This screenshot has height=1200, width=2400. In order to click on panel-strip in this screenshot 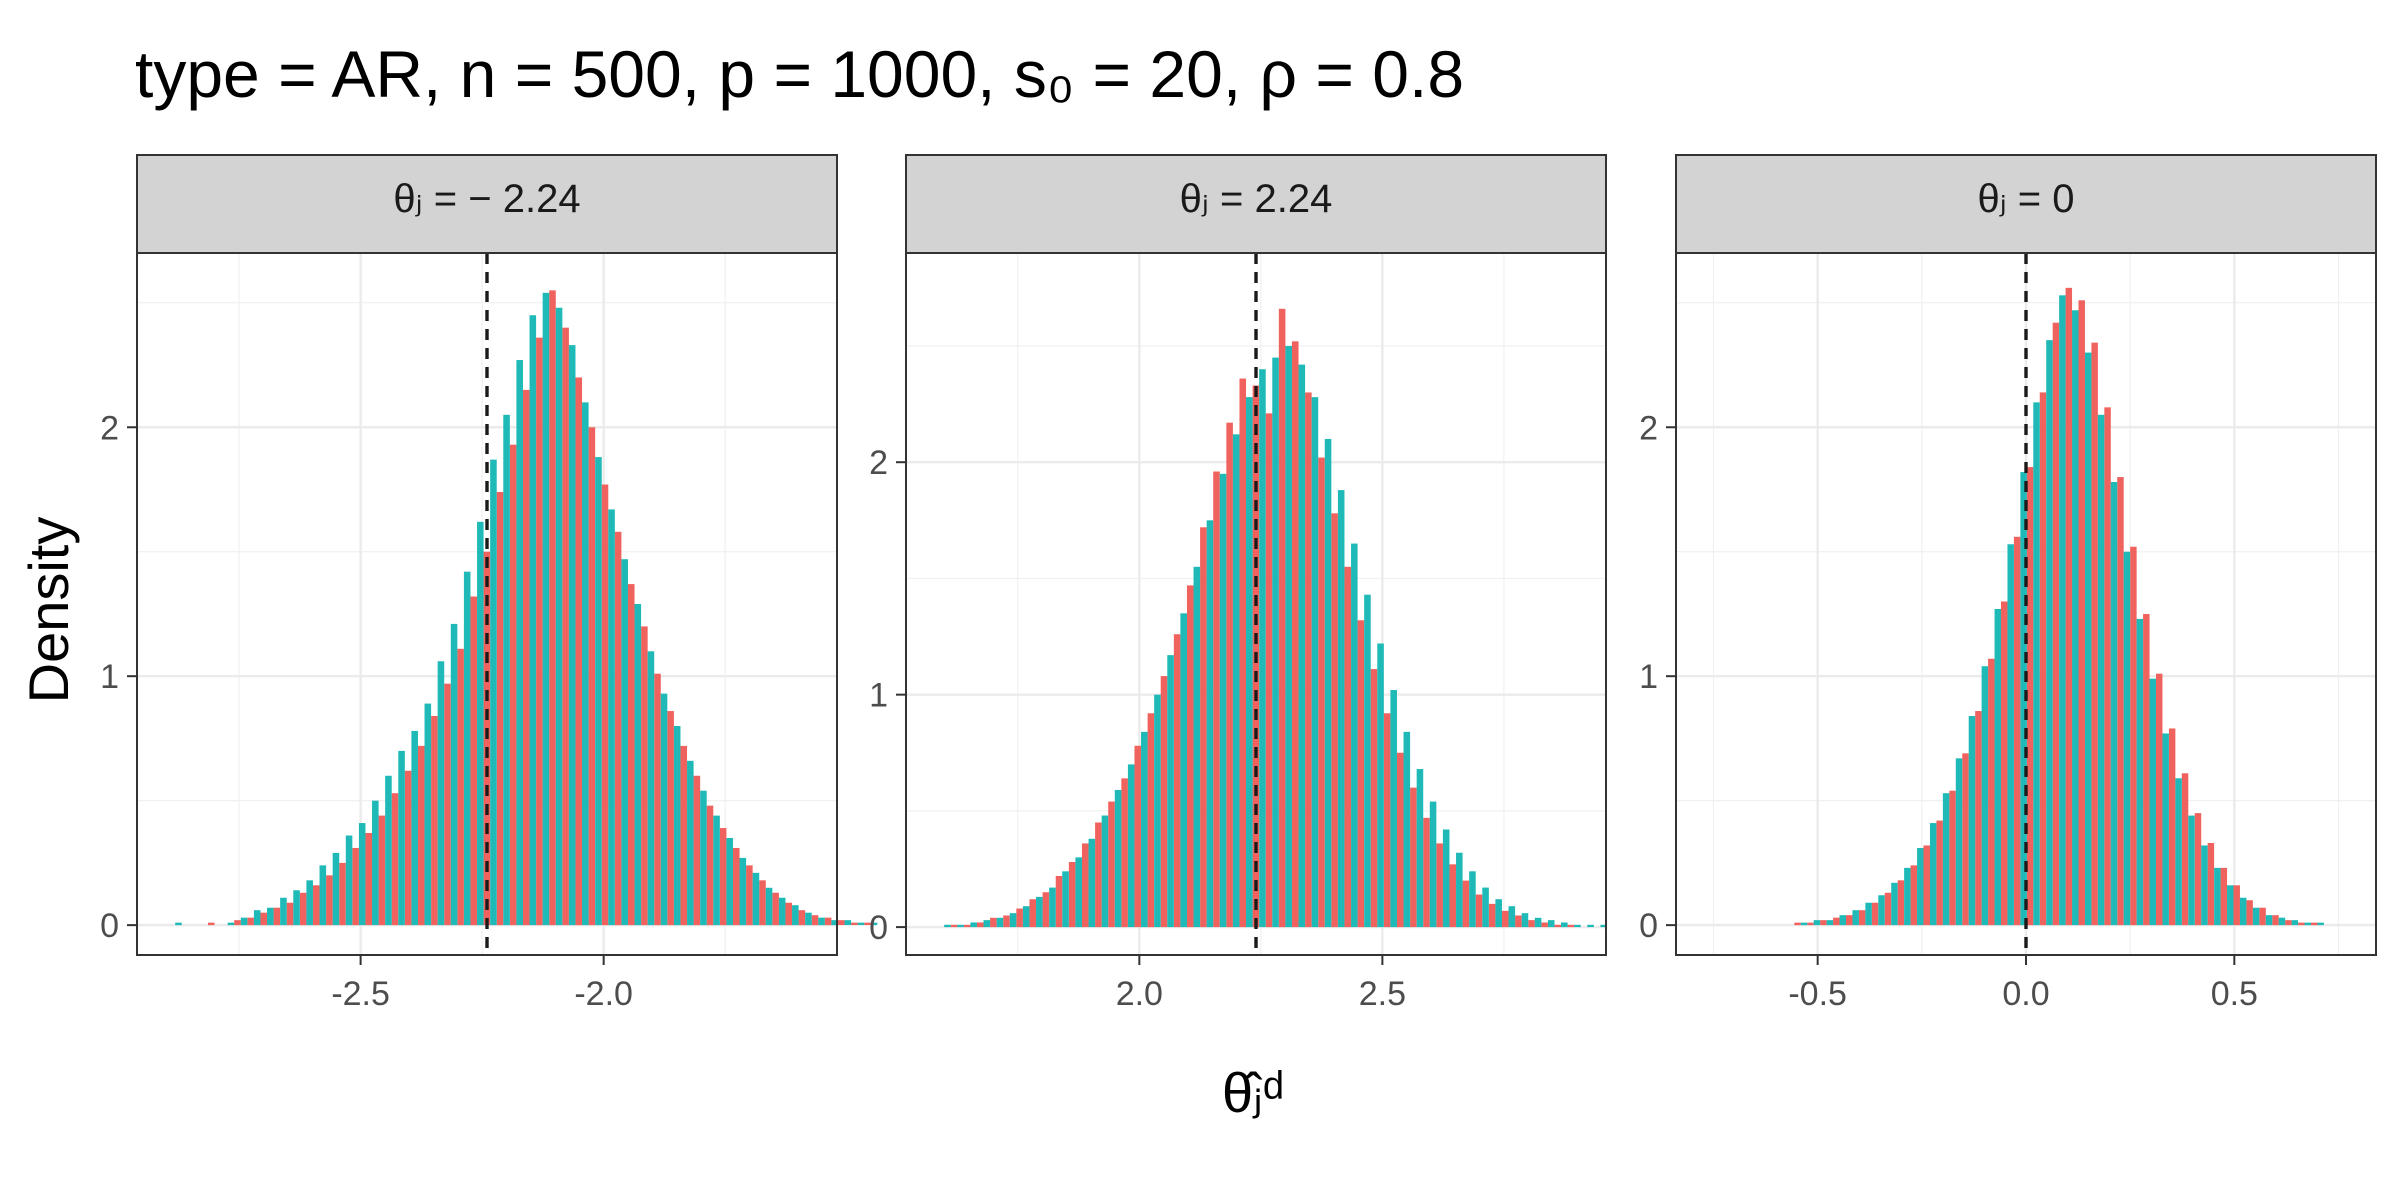, I will do `click(487, 204)`.